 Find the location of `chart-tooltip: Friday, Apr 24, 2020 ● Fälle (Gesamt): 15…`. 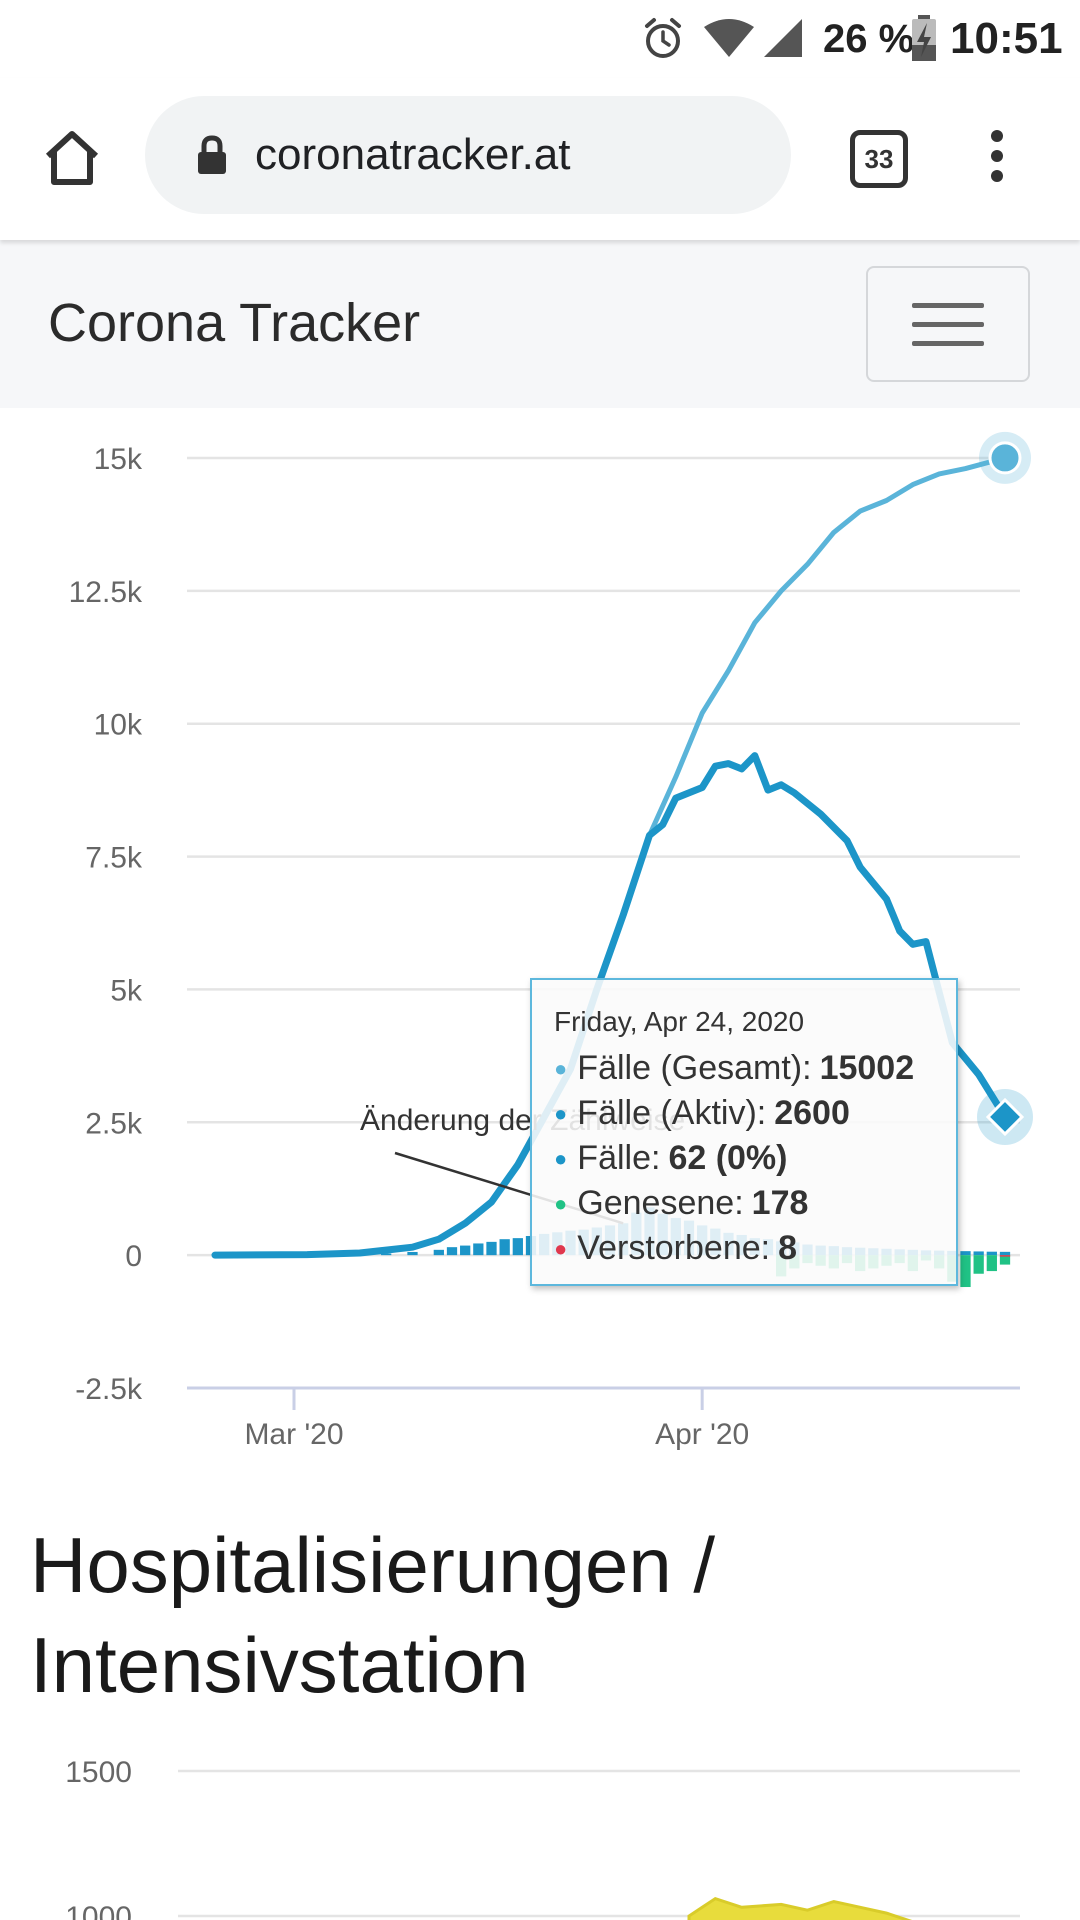

chart-tooltip: Friday, Apr 24, 2020 ● Fälle (Gesamt): 15… is located at coordinates (744, 1132).